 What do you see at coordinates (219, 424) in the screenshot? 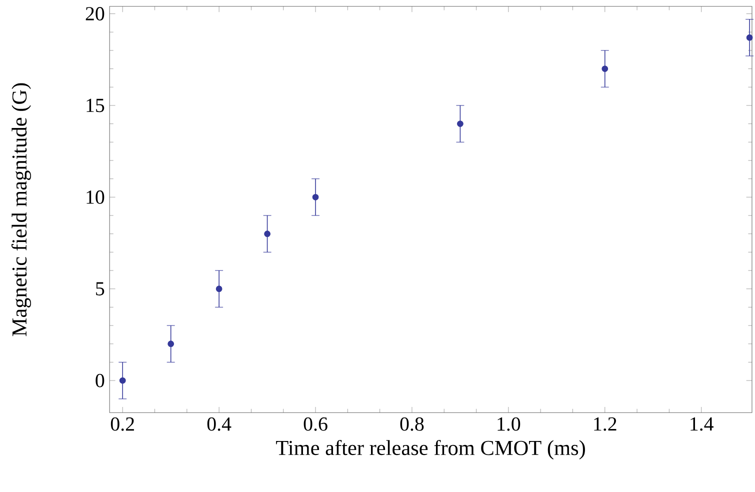
I see `x-tick-label: 0.4` at bounding box center [219, 424].